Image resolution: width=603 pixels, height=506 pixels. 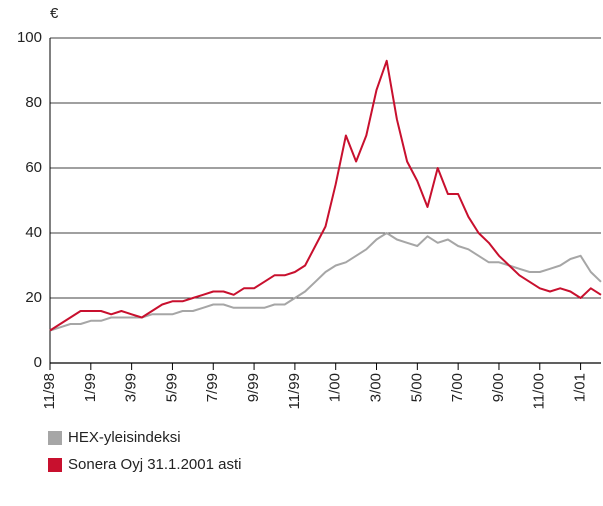 What do you see at coordinates (54, 13) in the screenshot?
I see `y-unit: €` at bounding box center [54, 13].